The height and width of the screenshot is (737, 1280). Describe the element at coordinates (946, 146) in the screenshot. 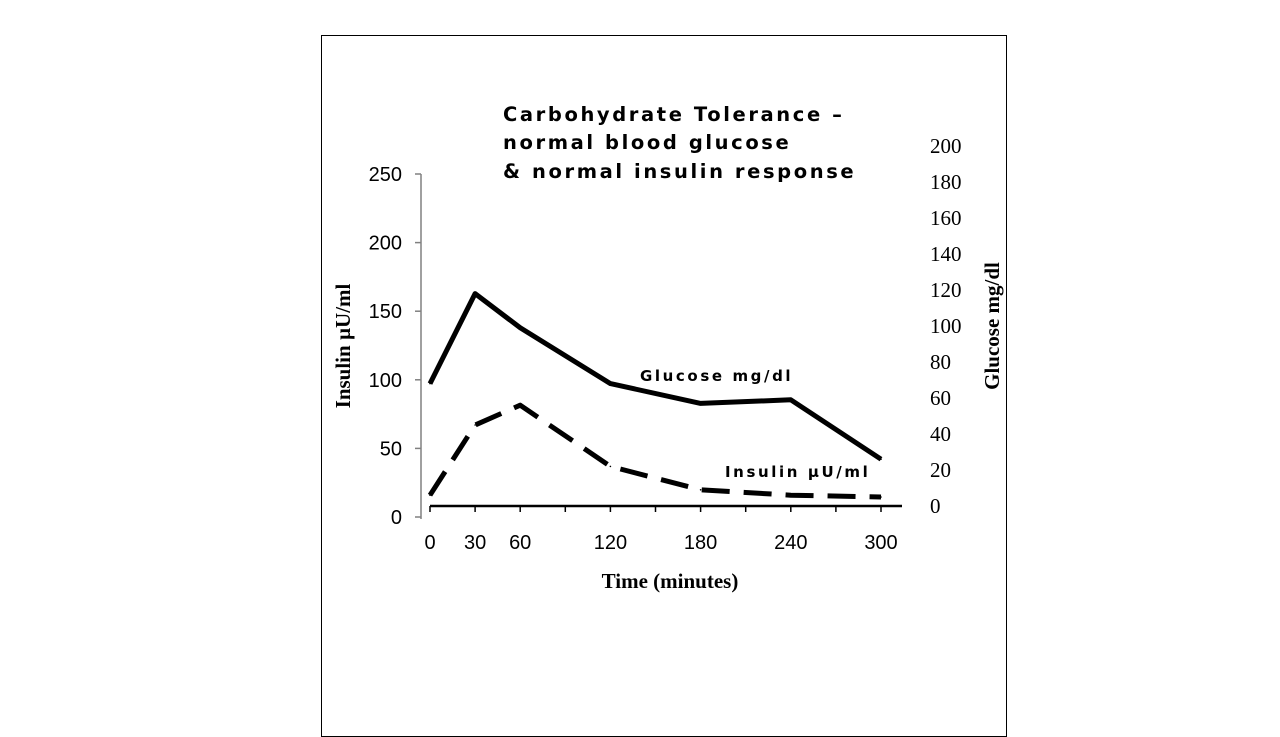

I see `right-tick-label: 200` at that location.